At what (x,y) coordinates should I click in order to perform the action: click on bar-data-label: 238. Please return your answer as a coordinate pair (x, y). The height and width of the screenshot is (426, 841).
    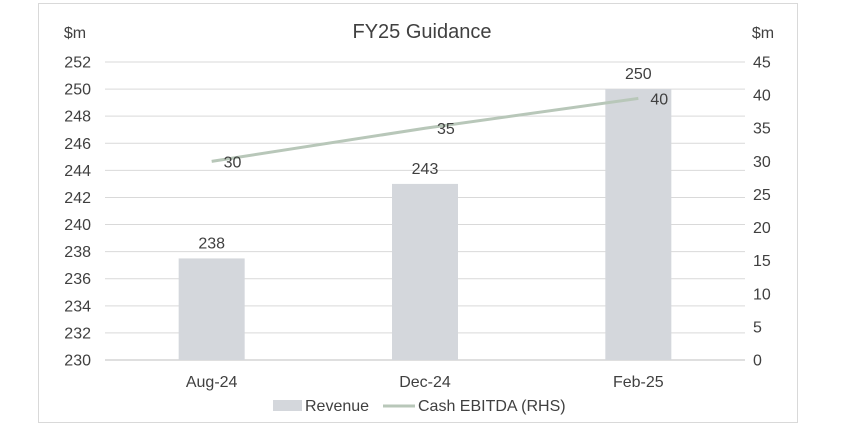
    Looking at the image, I should click on (211, 243).